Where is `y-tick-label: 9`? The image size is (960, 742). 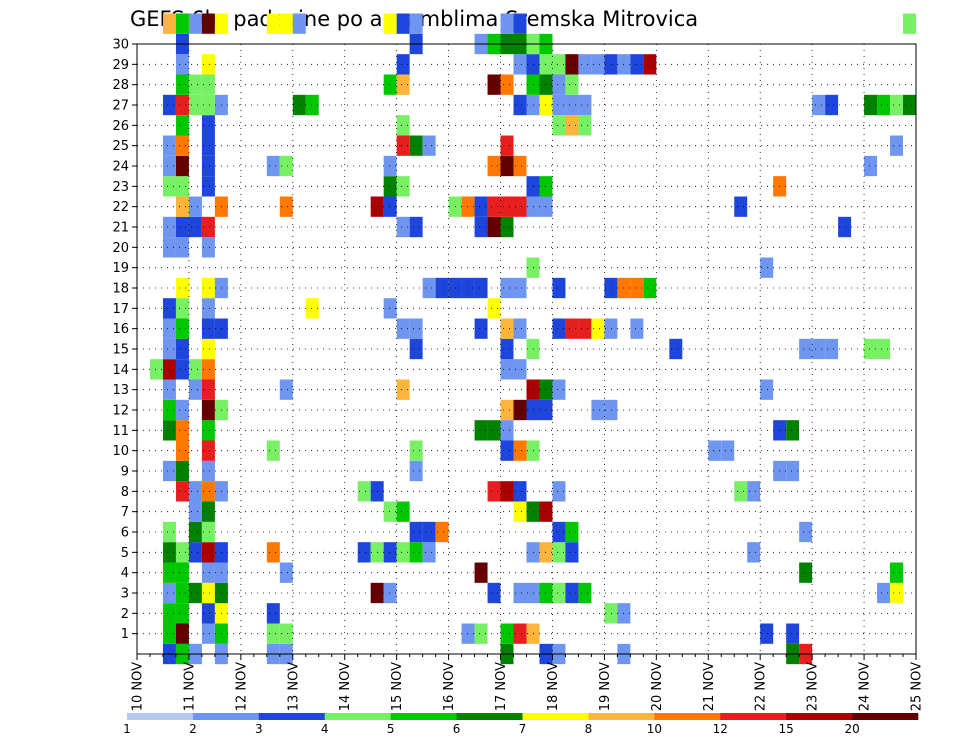
y-tick-label: 9 is located at coordinates (125, 472).